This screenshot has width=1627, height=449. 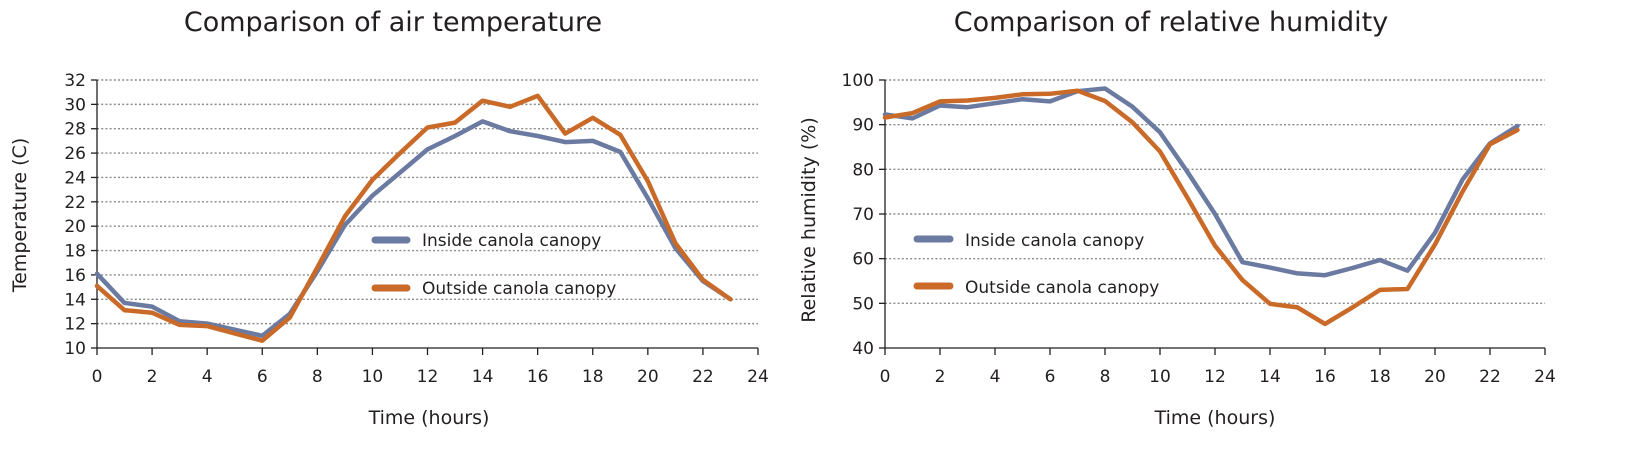 What do you see at coordinates (20, 216) in the screenshot?
I see `y-axis-label: Temperature (C)` at bounding box center [20, 216].